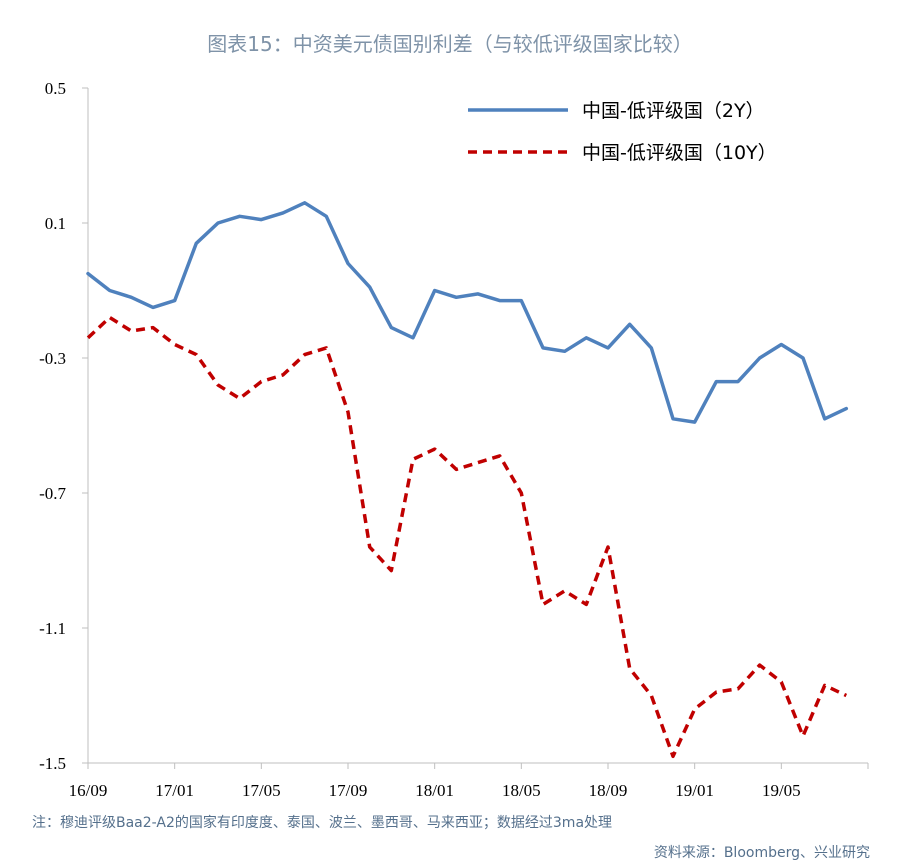 This screenshot has height=867, width=900. Describe the element at coordinates (622, 132) in the screenshot. I see `legend: 中国-低评级国（2Y） 中国-低评级国（10Y）` at that location.